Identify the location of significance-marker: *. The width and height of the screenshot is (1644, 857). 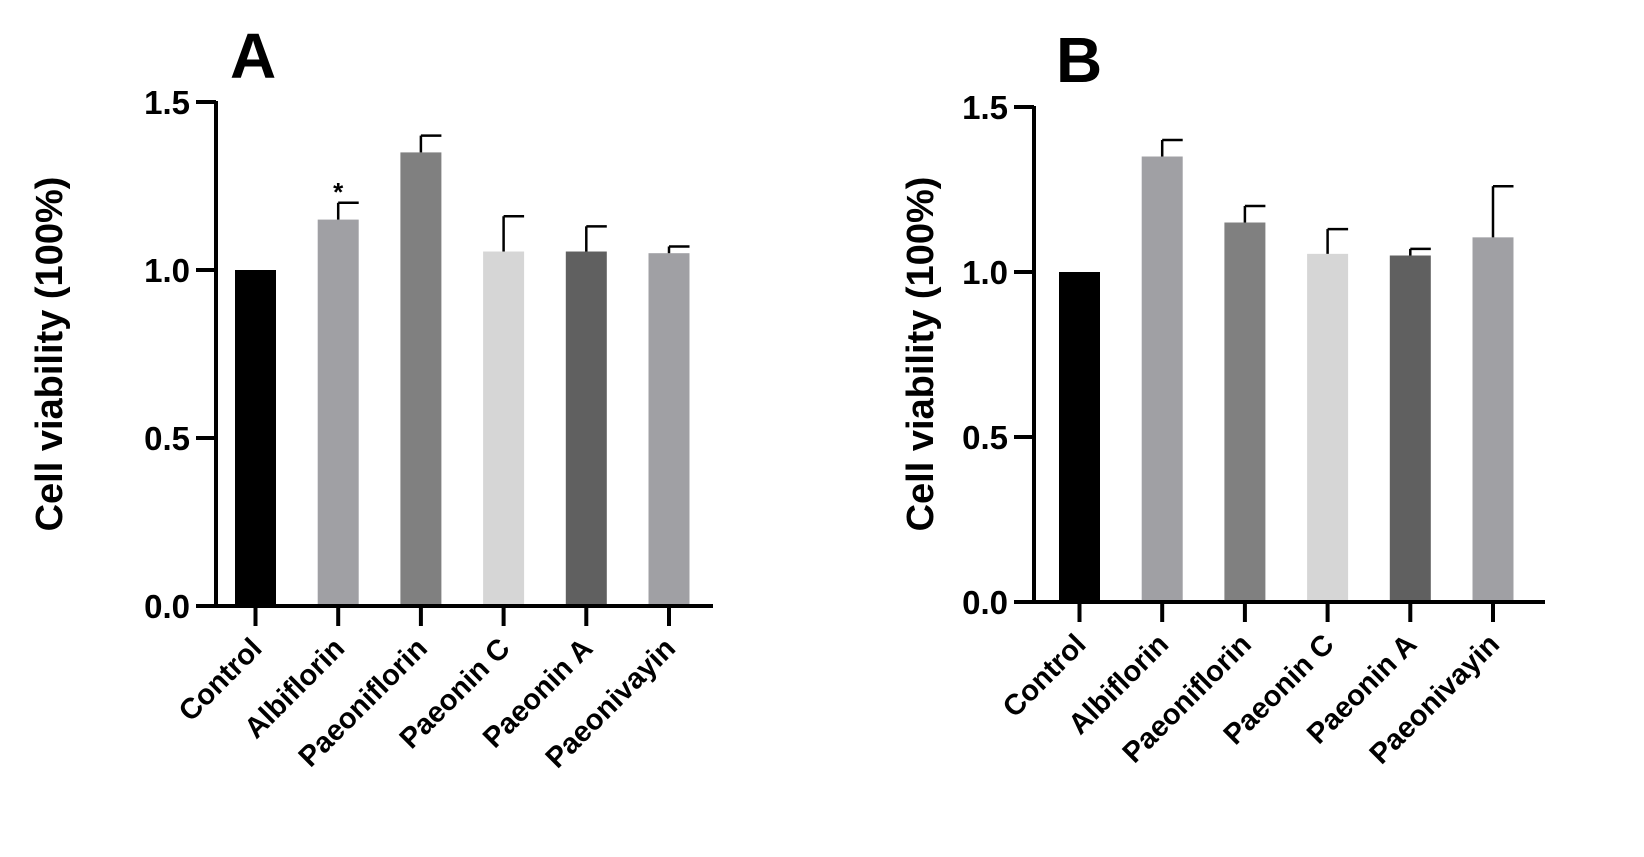
(338, 192).